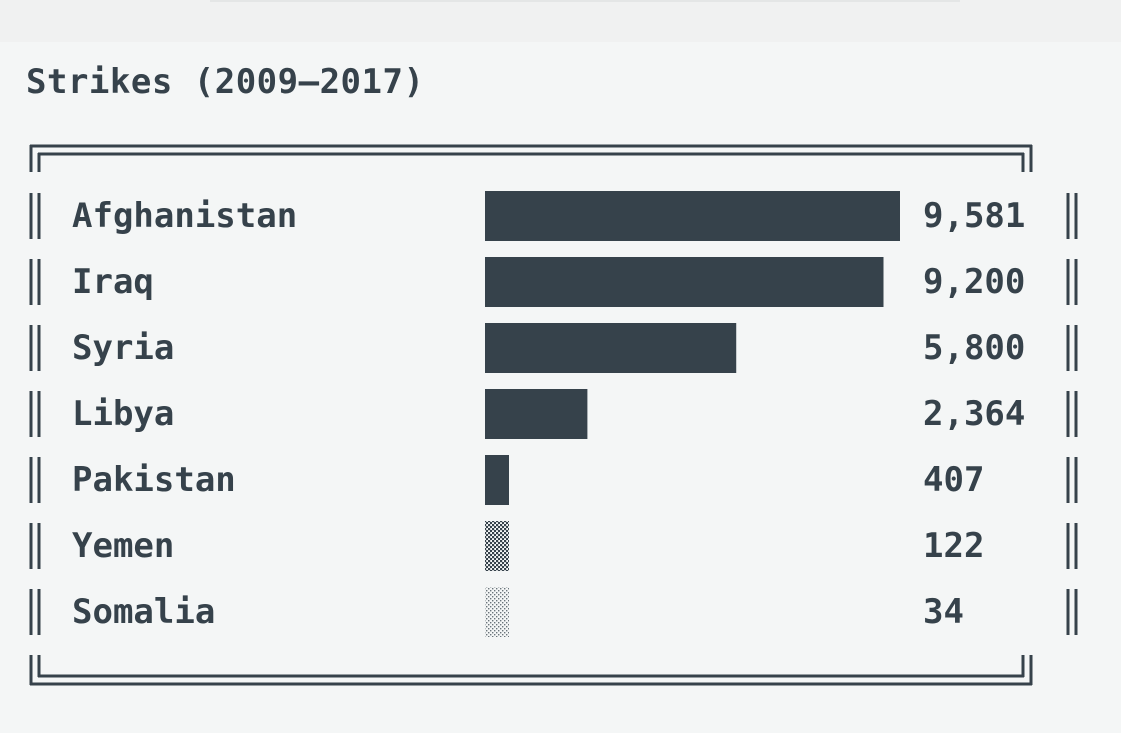 This screenshot has width=1121, height=733. I want to click on top-strip, so click(560, 21).